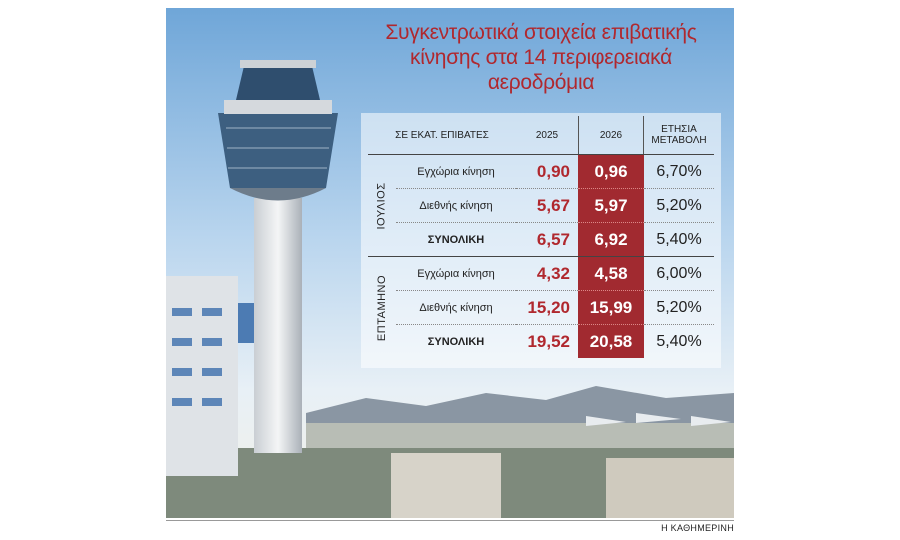 The height and width of the screenshot is (540, 900). I want to click on group-label-cell: ΕΠΤΑΜΗΝΟ, so click(382, 307).